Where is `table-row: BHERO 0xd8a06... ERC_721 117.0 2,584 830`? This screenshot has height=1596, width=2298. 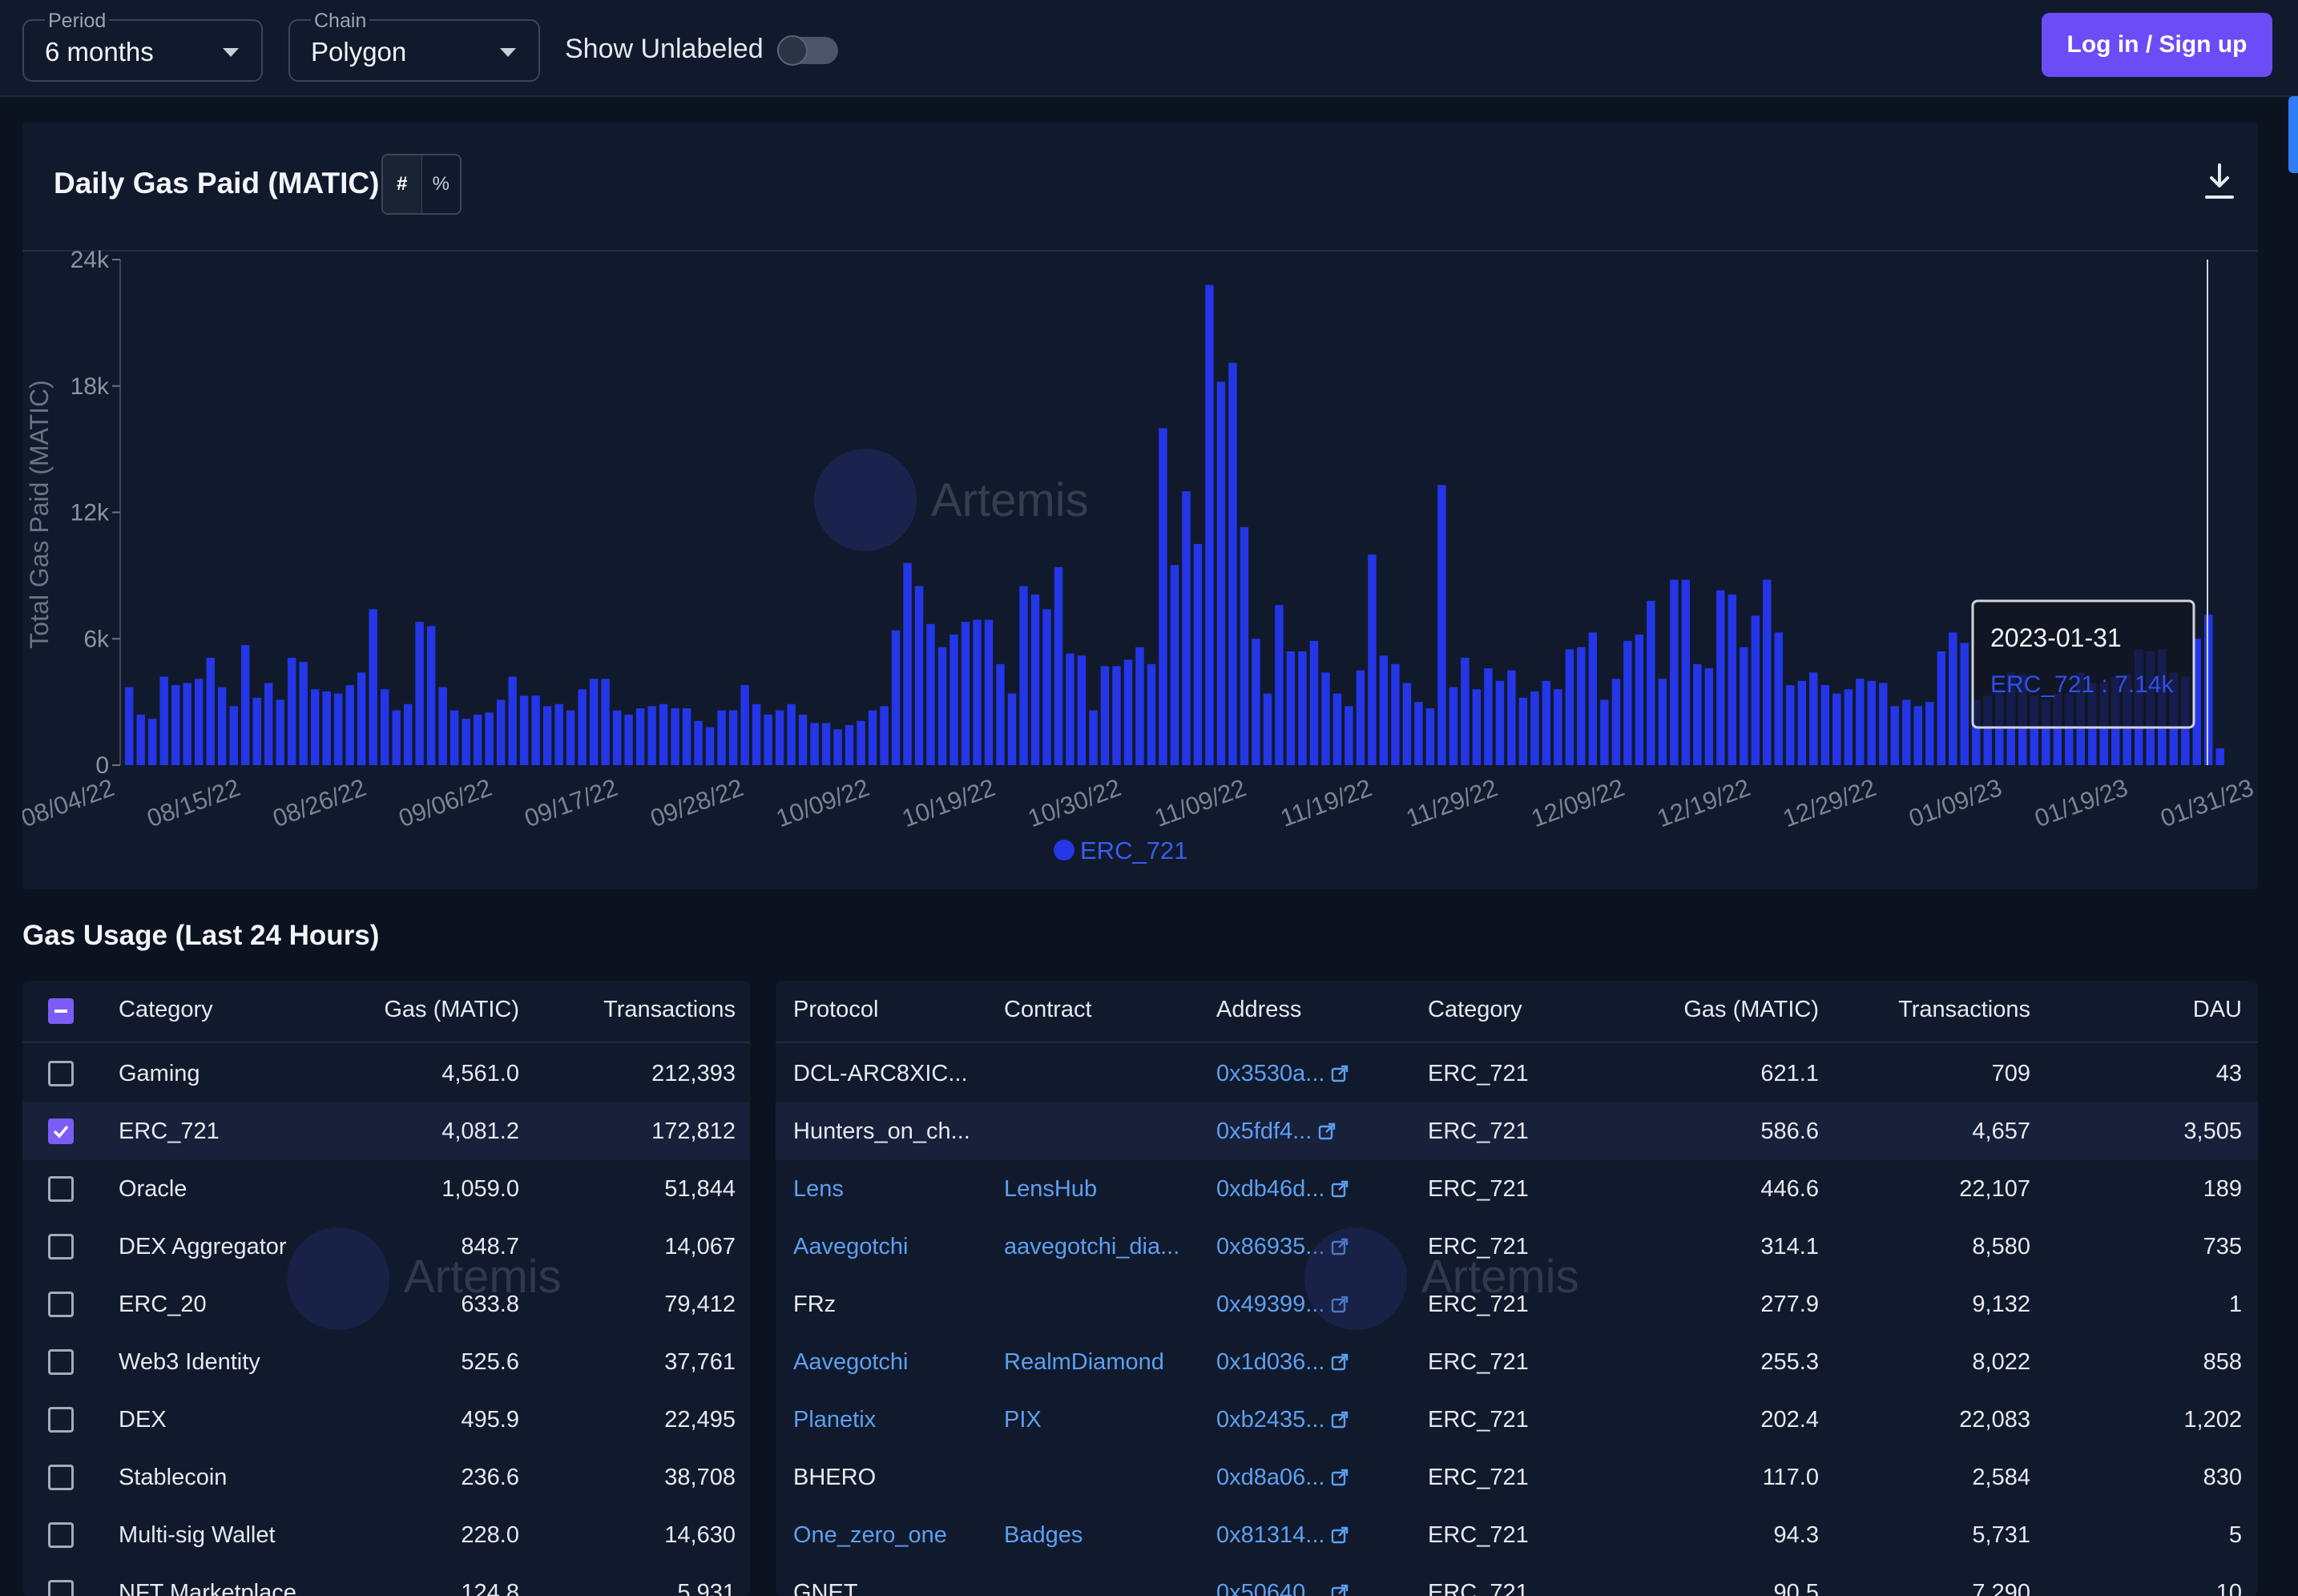
table-row: BHERO 0xd8a06... ERC_721 117.0 2,584 830 is located at coordinates (1517, 1477).